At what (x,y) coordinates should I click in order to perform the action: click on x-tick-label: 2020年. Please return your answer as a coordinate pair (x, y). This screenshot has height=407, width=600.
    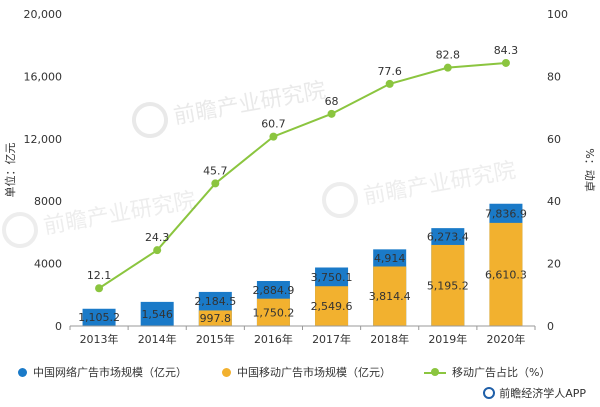
    Looking at the image, I should click on (505, 339).